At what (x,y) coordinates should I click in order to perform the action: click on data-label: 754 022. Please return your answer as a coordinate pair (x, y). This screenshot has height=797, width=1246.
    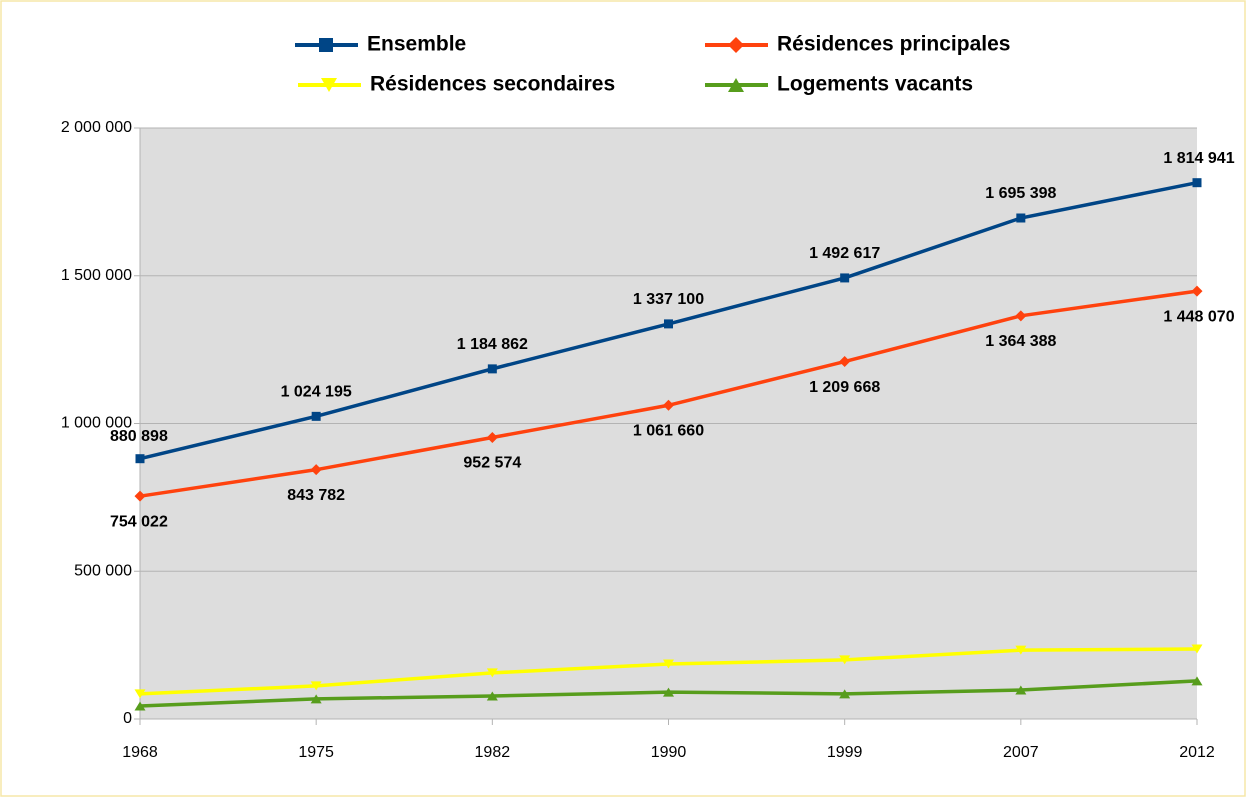
    Looking at the image, I should click on (139, 521).